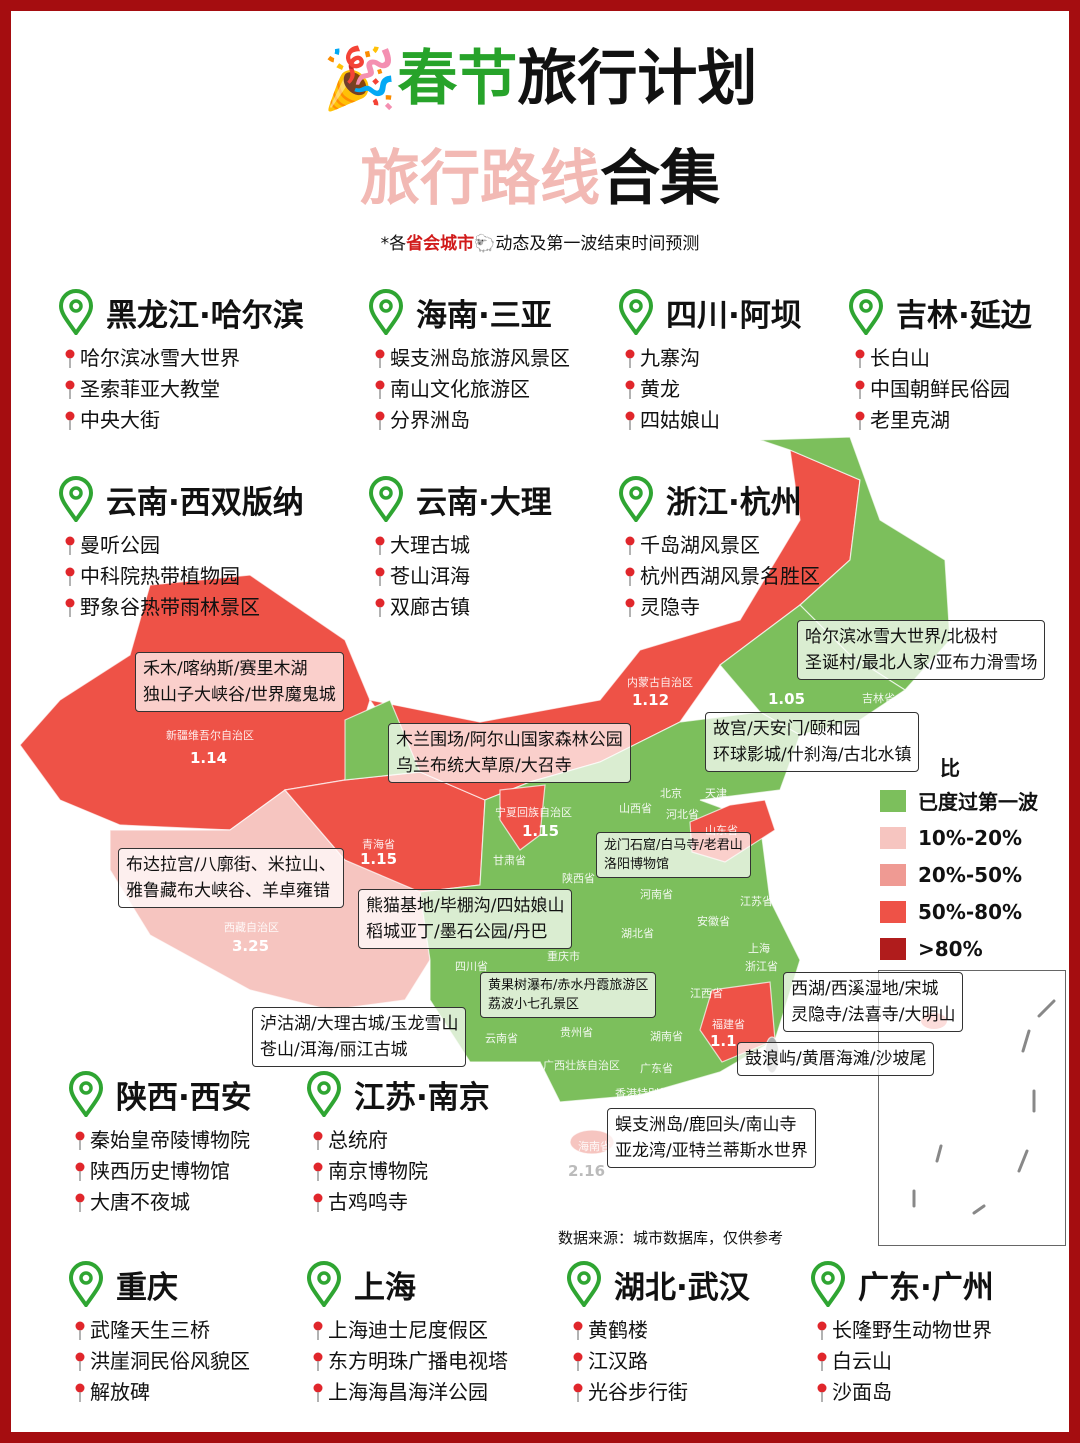 The image size is (1080, 1443). What do you see at coordinates (228, 891) in the screenshot?
I see `callout-line: 雅鲁藏布大峡谷、羊卓雍错` at bounding box center [228, 891].